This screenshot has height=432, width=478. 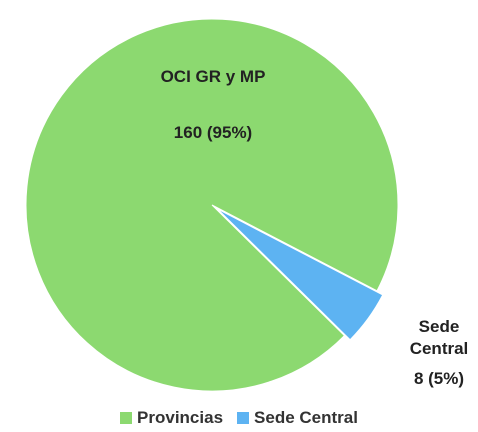 I want to click on value-label: 160 (95%), so click(x=213, y=132).